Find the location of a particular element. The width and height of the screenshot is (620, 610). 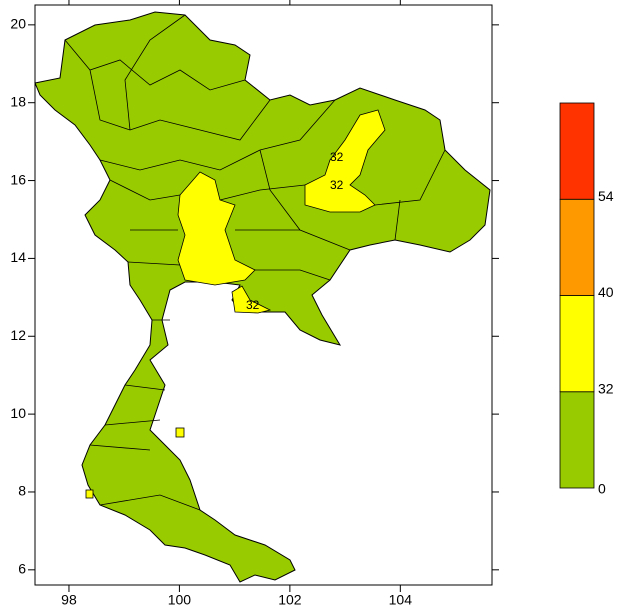

x-tick-label: 104 is located at coordinates (401, 600).